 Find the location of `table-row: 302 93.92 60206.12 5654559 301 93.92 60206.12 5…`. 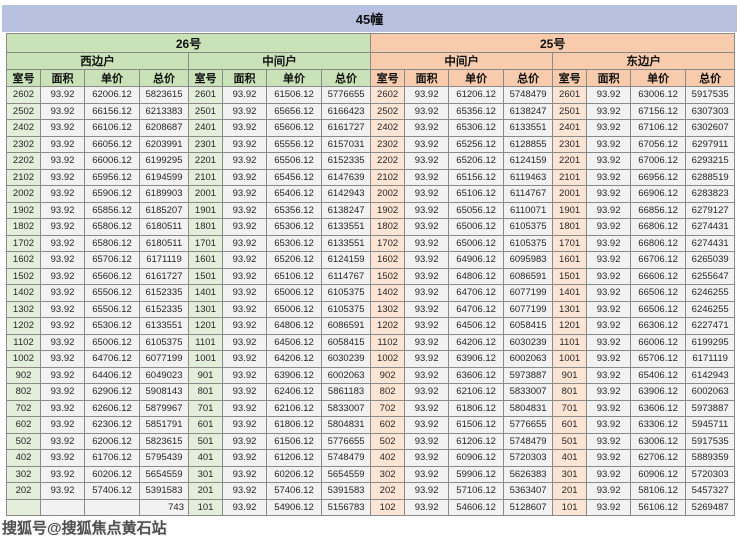

table-row: 302 93.92 60206.12 5654559 301 93.92 60206.12 5… is located at coordinates (371, 474).